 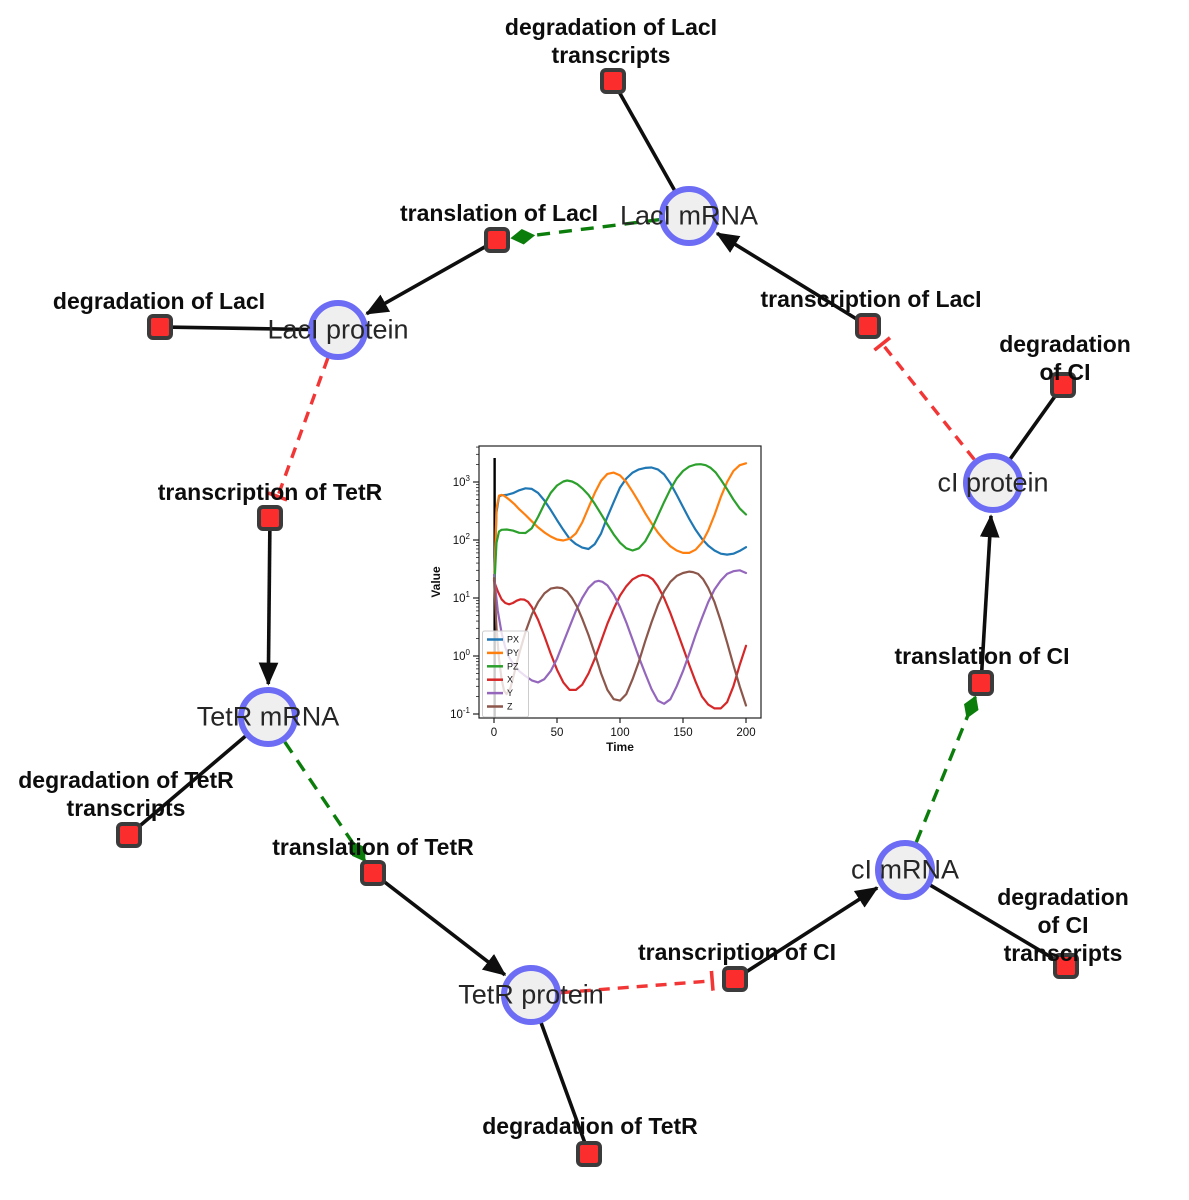 I want to click on edge-inhibition-ci_protein-transcription_laci, so click(x=924, y=398).